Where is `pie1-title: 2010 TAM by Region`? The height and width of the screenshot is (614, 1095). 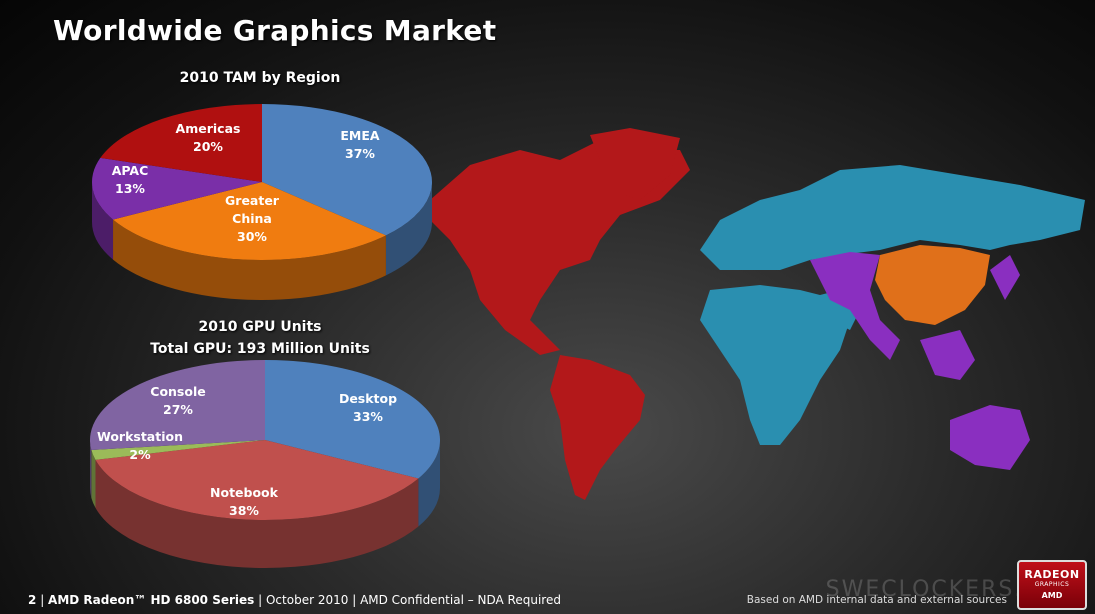
pie1-title: 2010 TAM by Region is located at coordinates (260, 78).